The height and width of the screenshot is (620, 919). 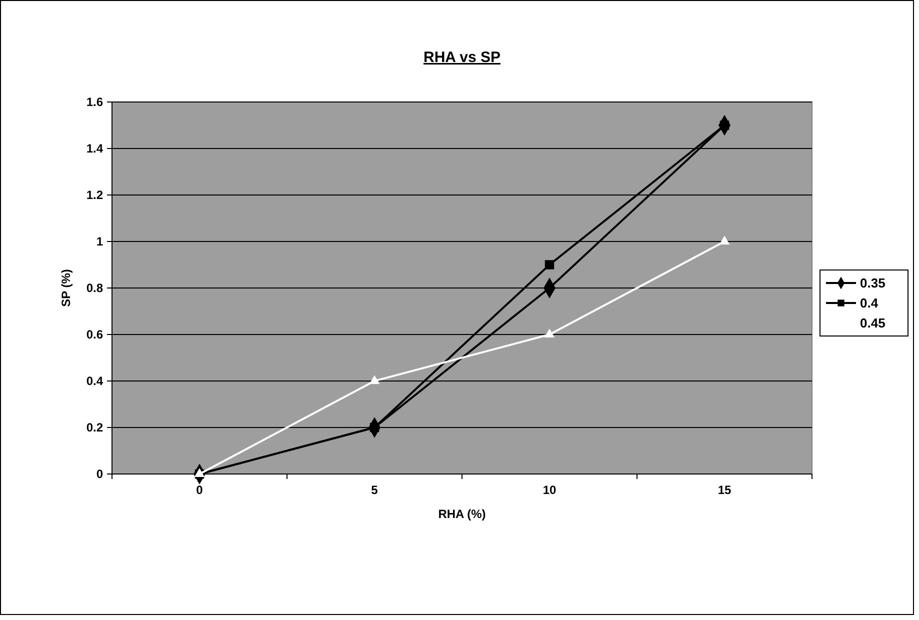 What do you see at coordinates (374, 490) in the screenshot?
I see `x-tick-label: 5` at bounding box center [374, 490].